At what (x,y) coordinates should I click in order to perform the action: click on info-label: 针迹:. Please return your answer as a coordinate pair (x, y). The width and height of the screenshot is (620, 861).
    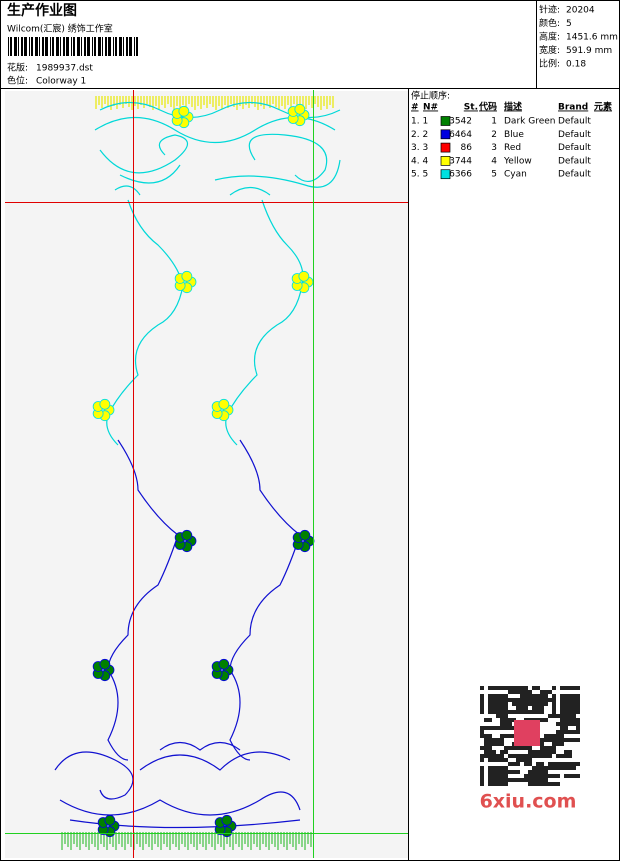
    Looking at the image, I should click on (549, 10).